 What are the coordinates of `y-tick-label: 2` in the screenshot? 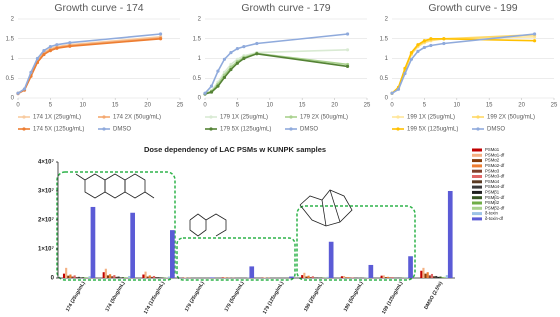 It's located at (200, 20).